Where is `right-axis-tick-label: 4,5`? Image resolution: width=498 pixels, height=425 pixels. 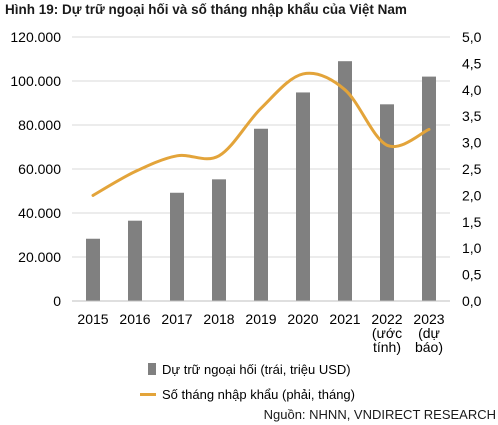
right-axis-tick-label: 4,5 is located at coordinates (472, 63).